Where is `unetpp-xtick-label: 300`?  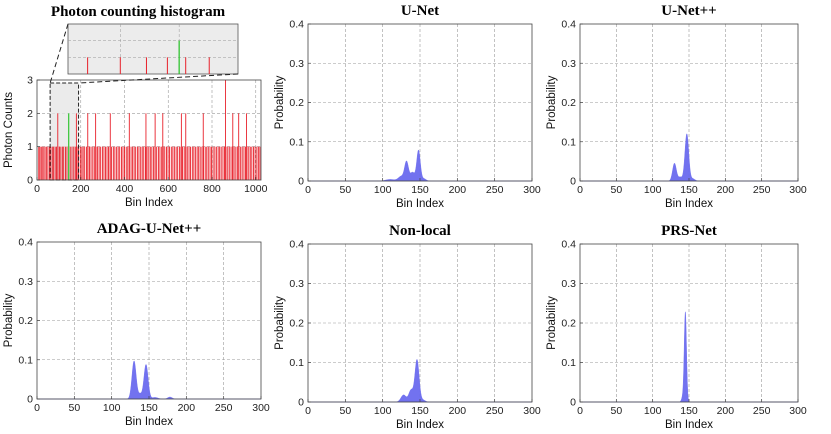 unetpp-xtick-label: 300 is located at coordinates (798, 190).